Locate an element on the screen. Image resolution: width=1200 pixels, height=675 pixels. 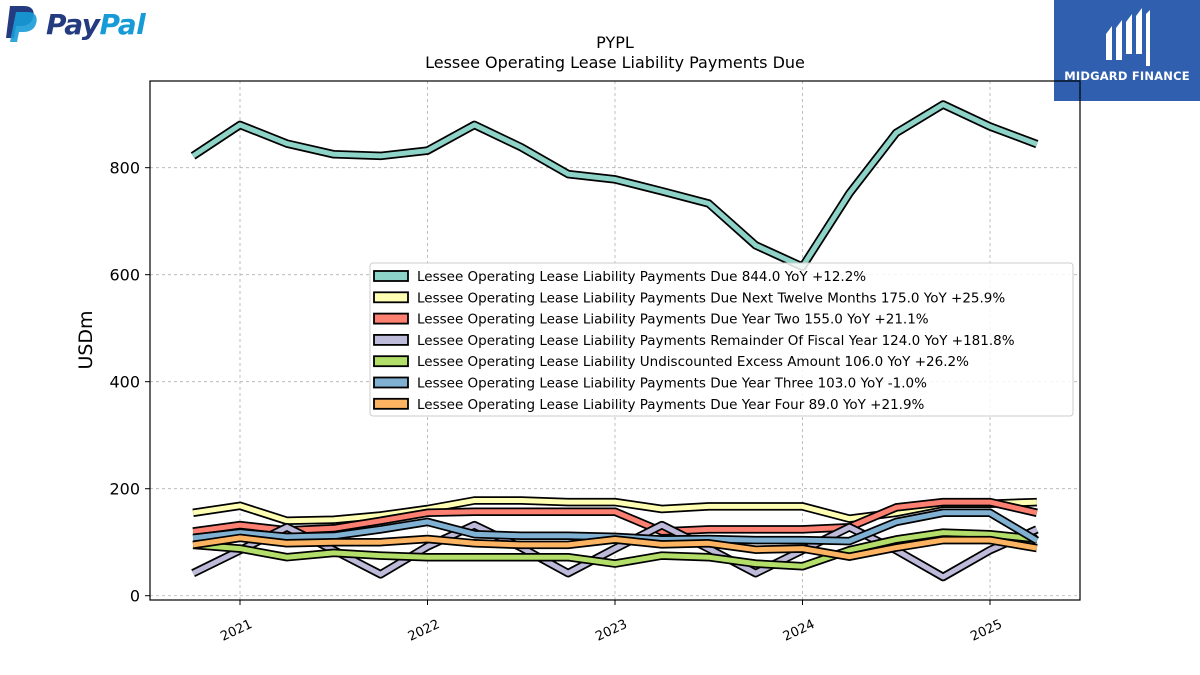
paypal-logo: PayPal is located at coordinates (75, 24).